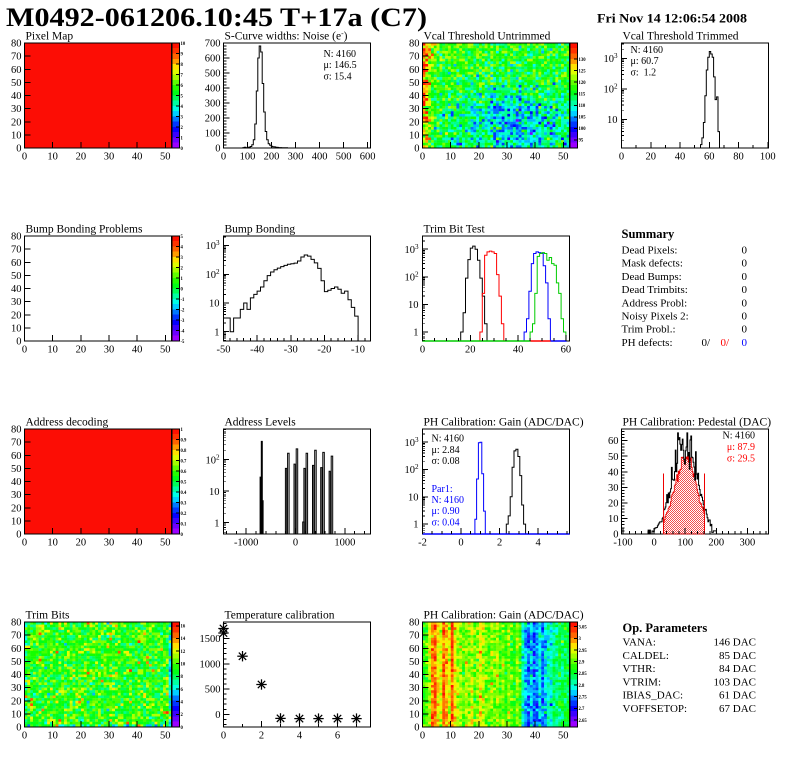 The image size is (796, 772). I want to click on svg-text: 125, so click(583, 71).